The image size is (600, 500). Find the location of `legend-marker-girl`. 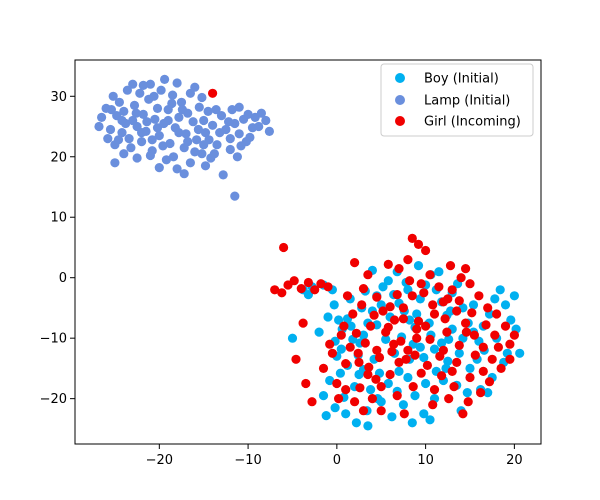

legend-marker-girl is located at coordinates (400, 121).